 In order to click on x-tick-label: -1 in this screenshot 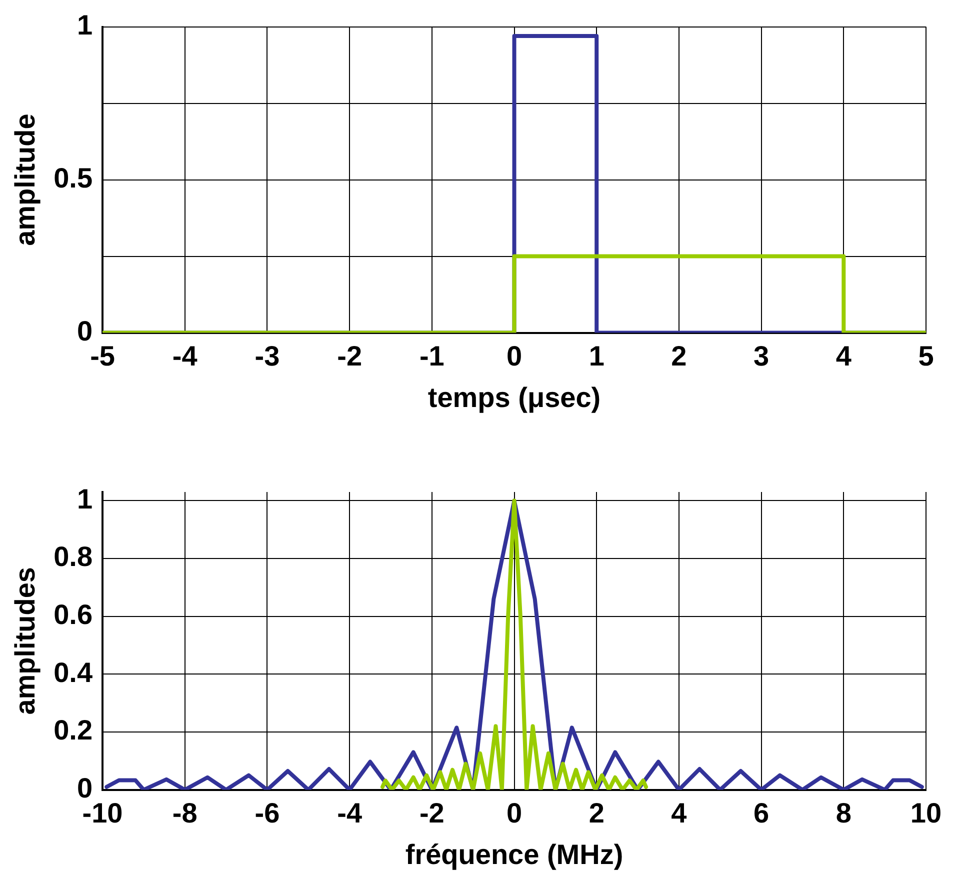, I will do `click(431, 356)`.